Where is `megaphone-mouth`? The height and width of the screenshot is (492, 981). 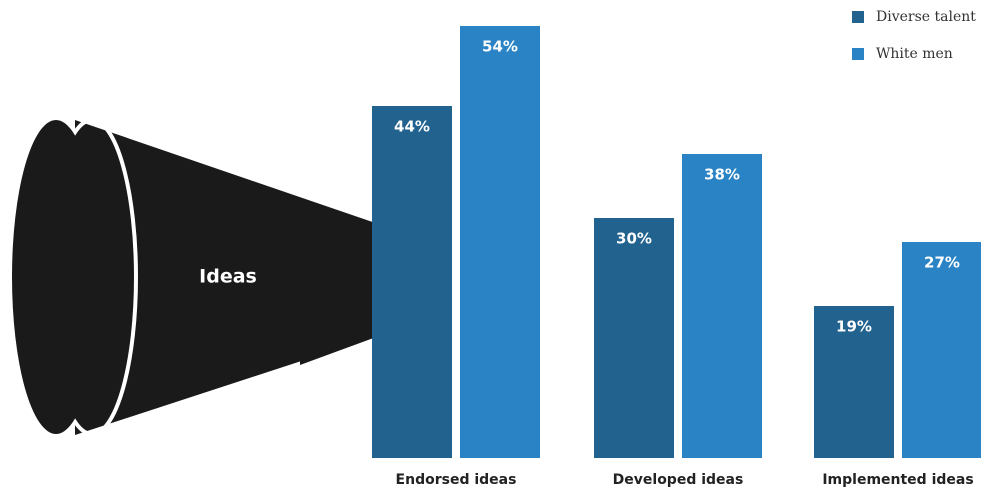 megaphone-mouth is located at coordinates (56, 277).